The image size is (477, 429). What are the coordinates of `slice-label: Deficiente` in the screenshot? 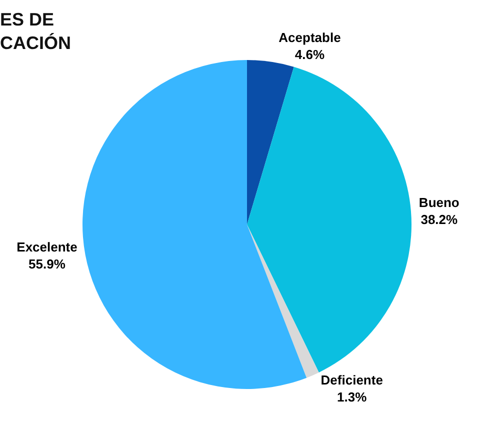 It's located at (351, 380).